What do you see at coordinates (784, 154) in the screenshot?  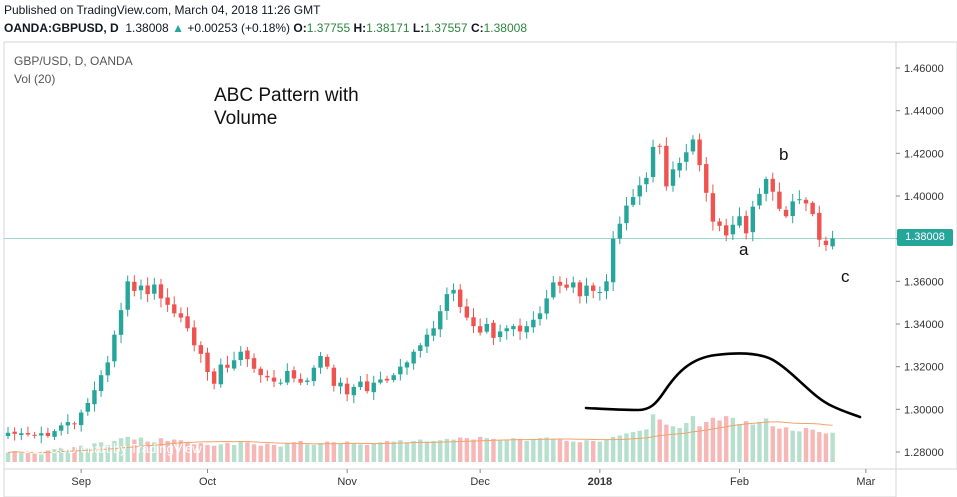 I see `wave-label-b: b` at bounding box center [784, 154].